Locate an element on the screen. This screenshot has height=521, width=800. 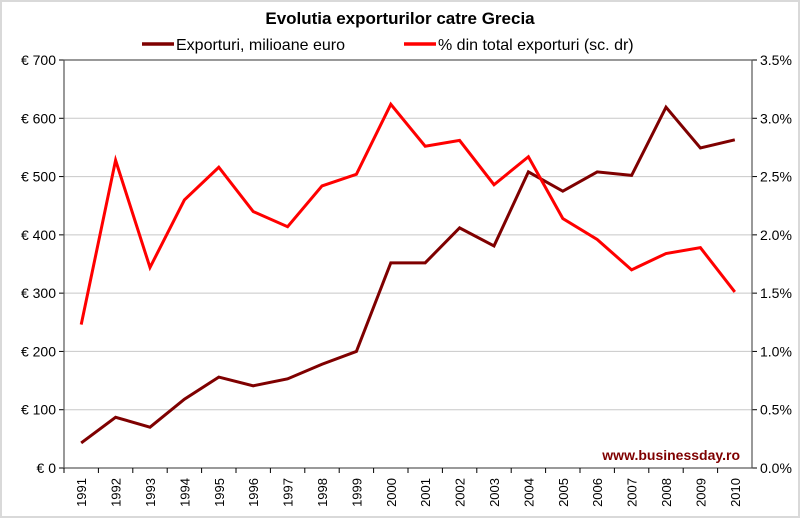
left-tick-label: € 400 is located at coordinates (38, 235).